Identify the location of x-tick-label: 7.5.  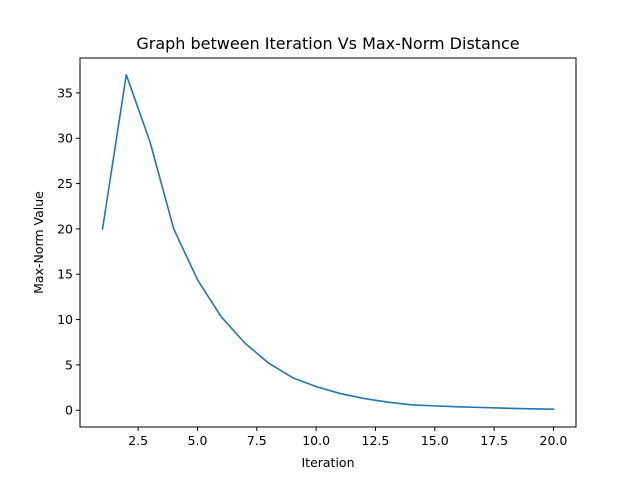
(257, 440).